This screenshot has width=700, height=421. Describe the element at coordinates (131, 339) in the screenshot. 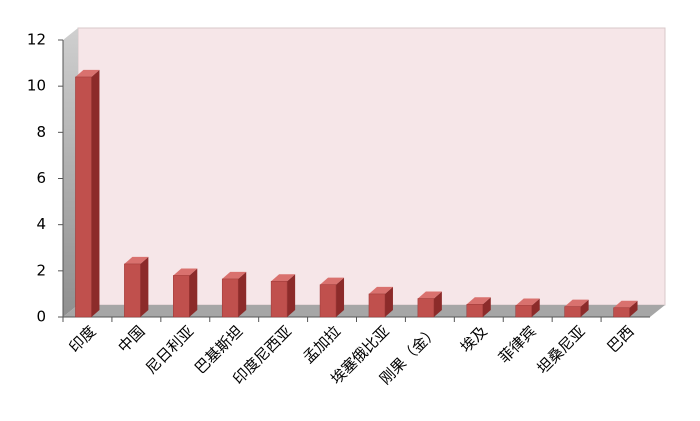

I see `x-tick-label: 中国` at that location.